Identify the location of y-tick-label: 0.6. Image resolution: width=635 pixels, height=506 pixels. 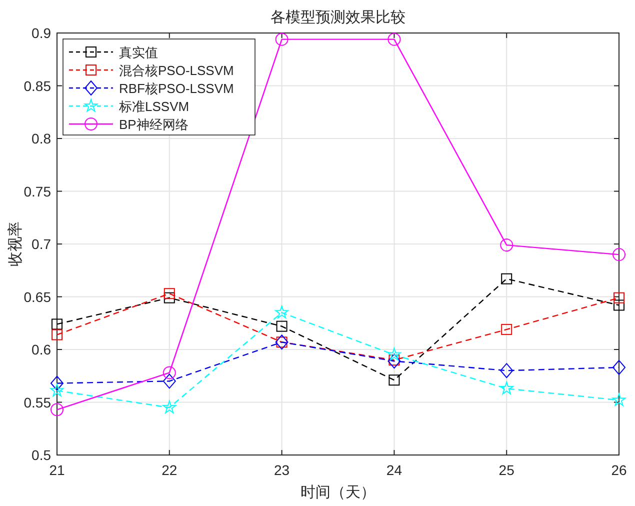
(42, 350).